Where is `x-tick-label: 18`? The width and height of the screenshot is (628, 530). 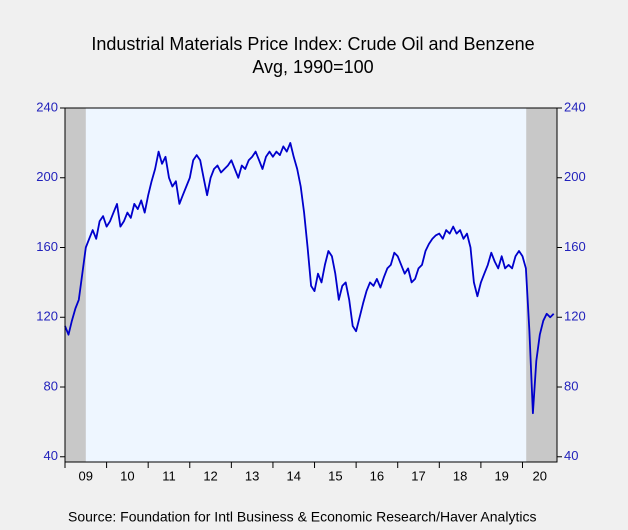
x-tick-label: 18 is located at coordinates (460, 475).